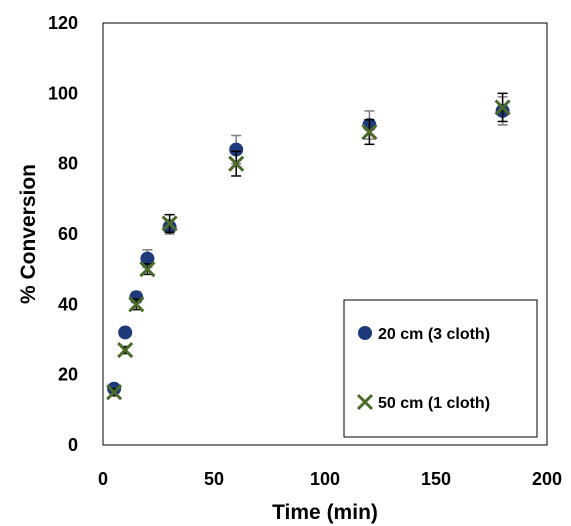 The image size is (571, 526). I want to click on legend: 20 cm (3 cloth) 50 cm (1 cloth), so click(440, 368).